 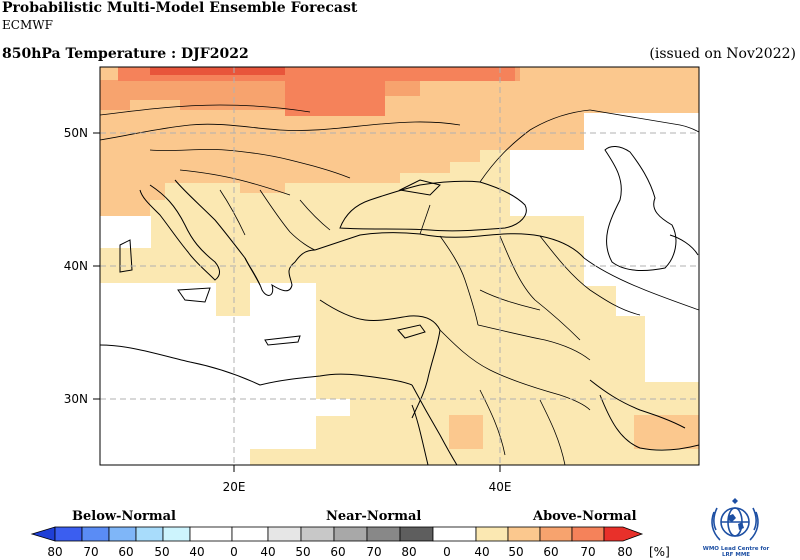 What do you see at coordinates (124, 516) in the screenshot?
I see `legend-below-label: Below-Normal` at bounding box center [124, 516].